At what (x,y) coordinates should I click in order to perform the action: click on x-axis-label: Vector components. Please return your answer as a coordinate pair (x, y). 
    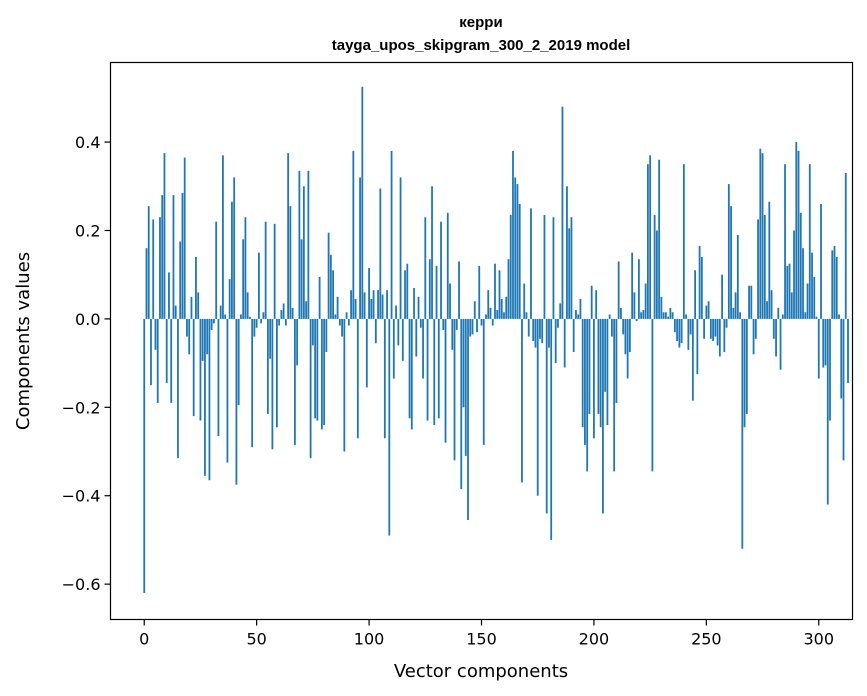
    Looking at the image, I should click on (481, 671).